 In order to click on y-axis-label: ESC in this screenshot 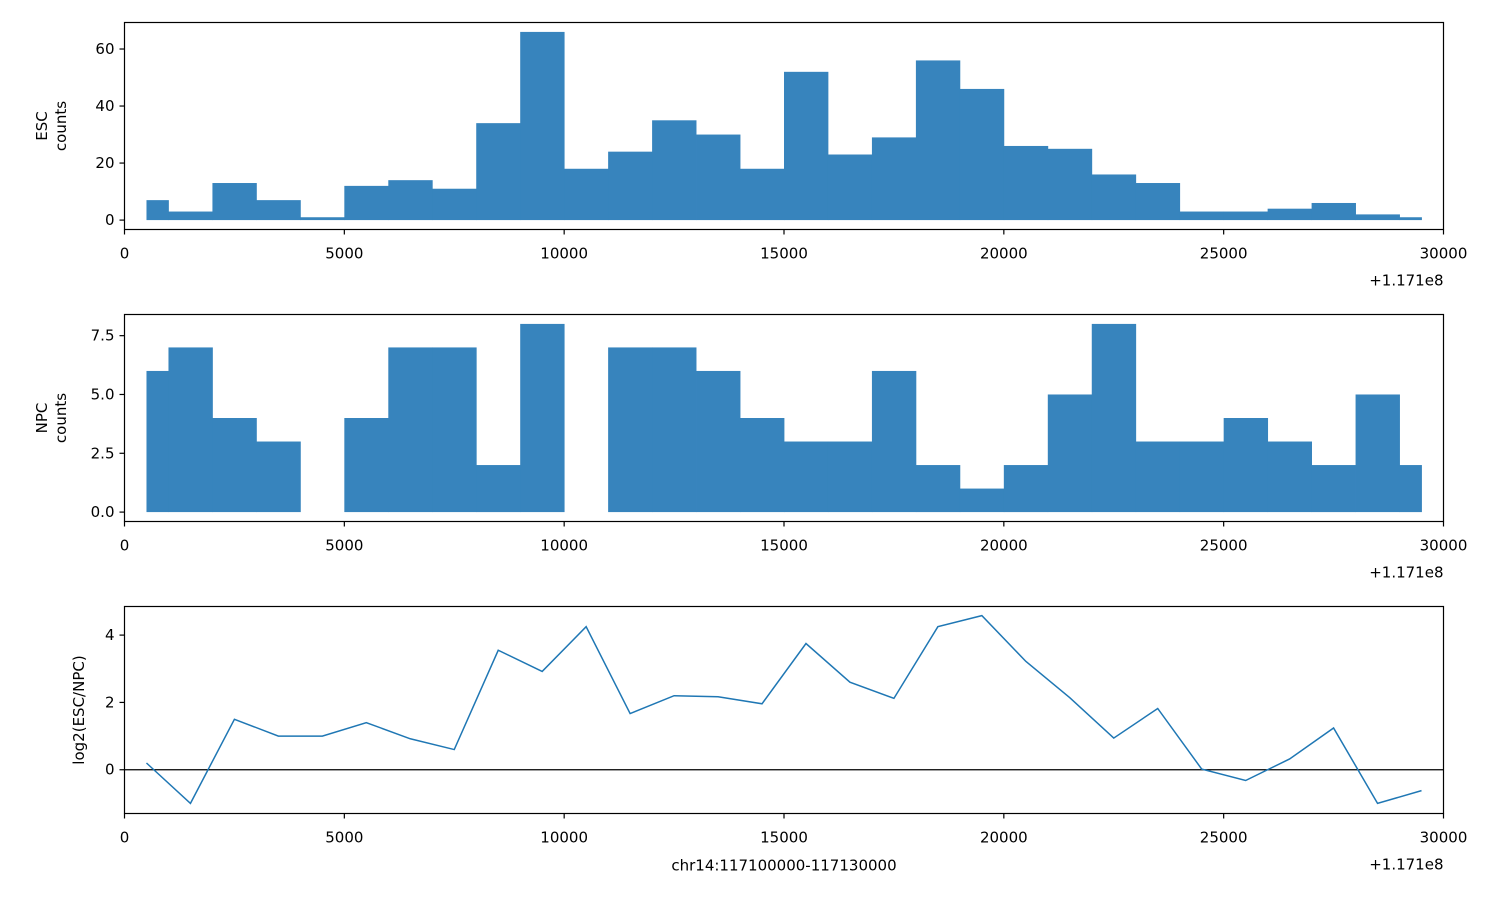, I will do `click(42, 125)`.